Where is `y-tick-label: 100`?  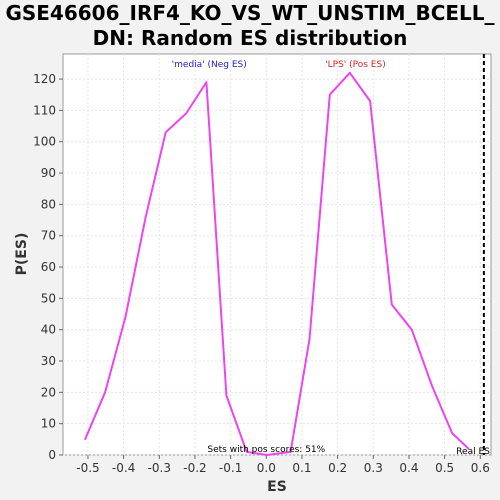
y-tick-label: 100 is located at coordinates (44, 142).